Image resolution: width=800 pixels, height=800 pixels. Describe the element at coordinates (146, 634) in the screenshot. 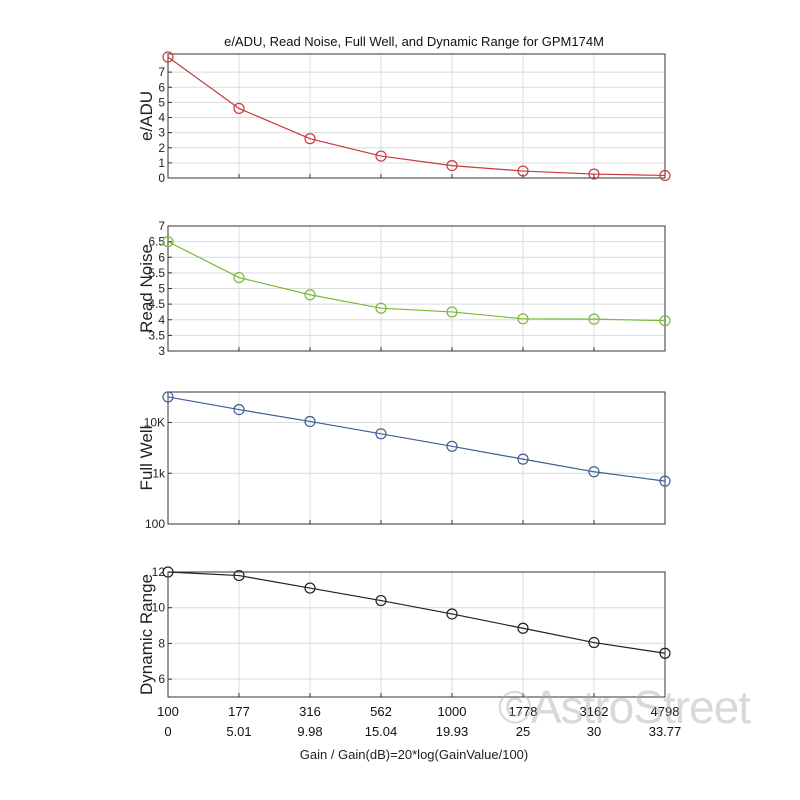

I see `dynamic-range-ylabel: Dynamic Range` at that location.